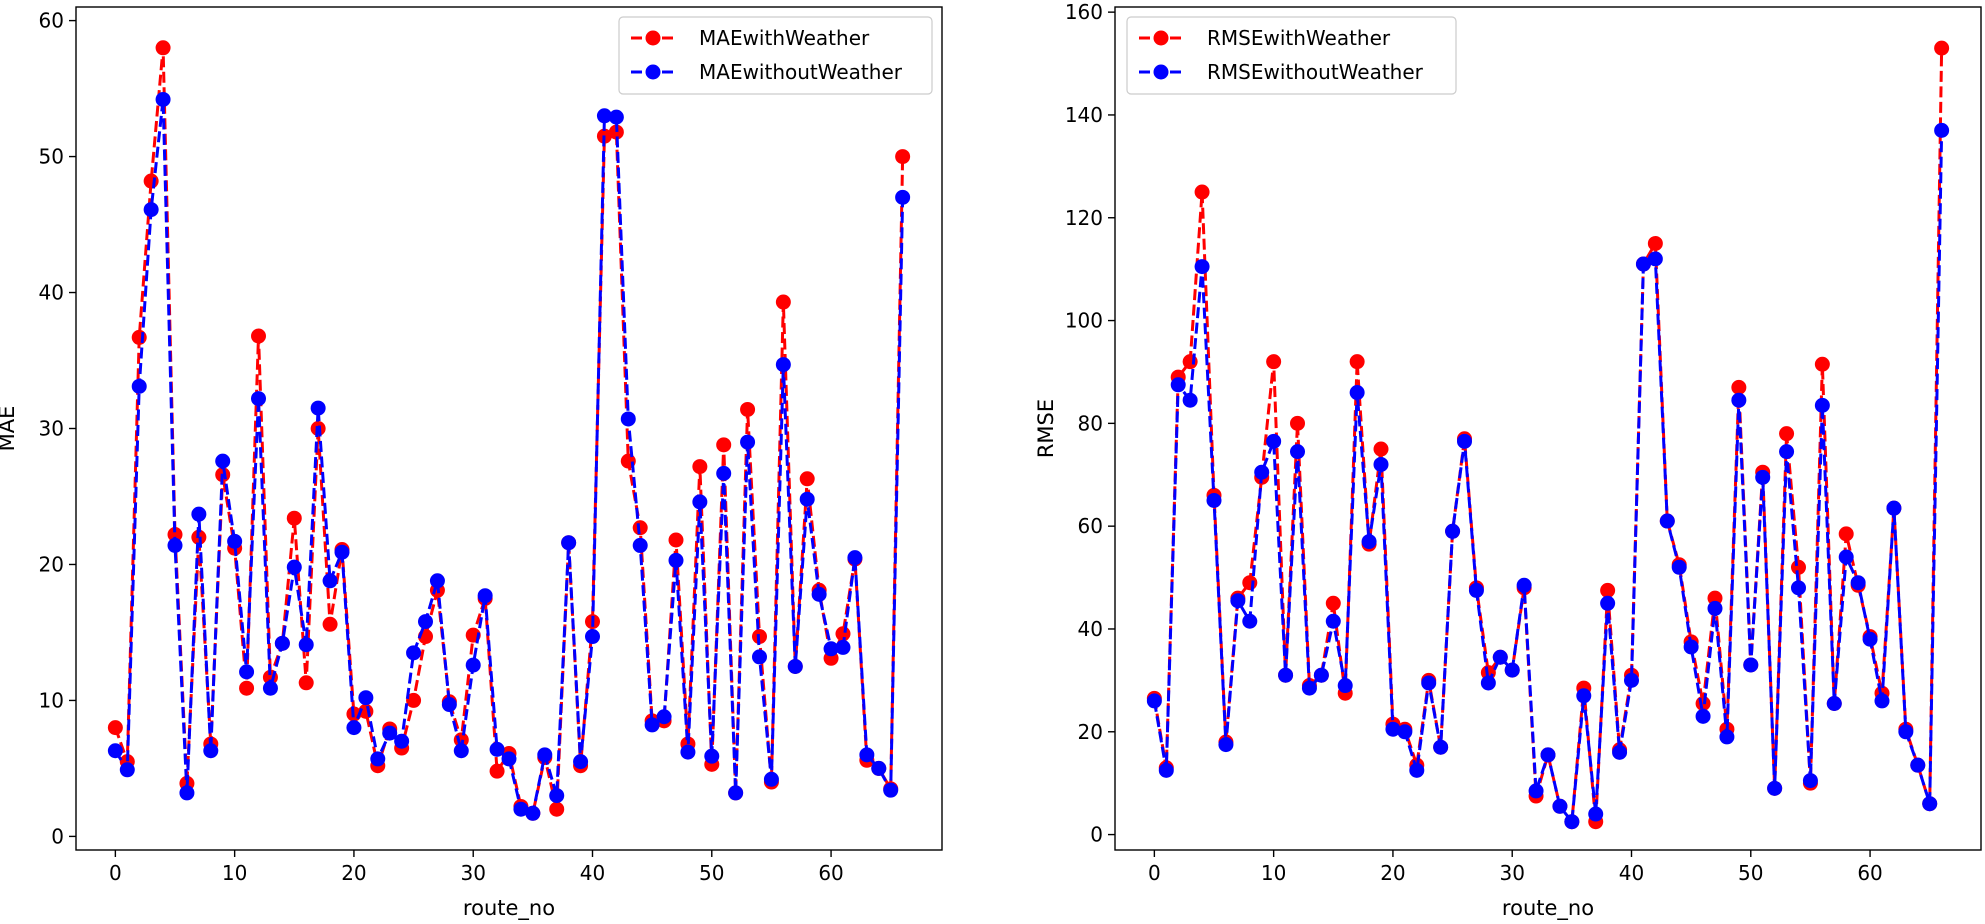  What do you see at coordinates (1090, 732) in the screenshot?
I see `rmse-ytick-label: 20` at bounding box center [1090, 732].